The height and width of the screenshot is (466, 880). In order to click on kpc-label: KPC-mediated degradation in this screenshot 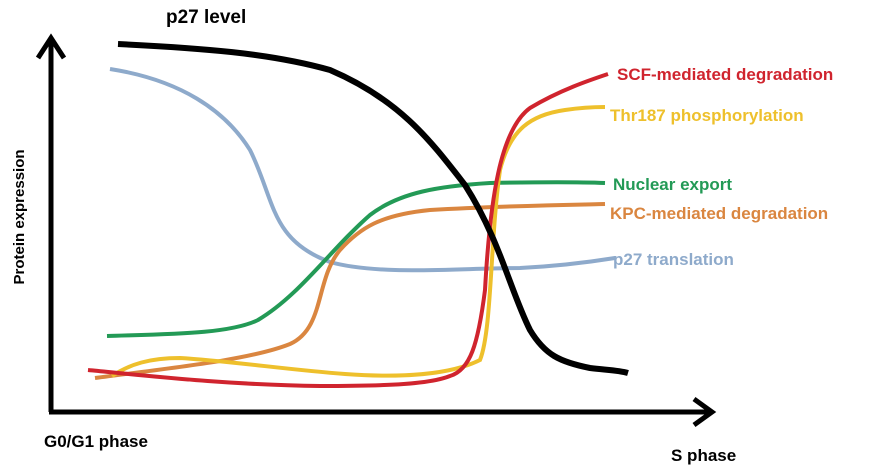, I will do `click(719, 213)`.